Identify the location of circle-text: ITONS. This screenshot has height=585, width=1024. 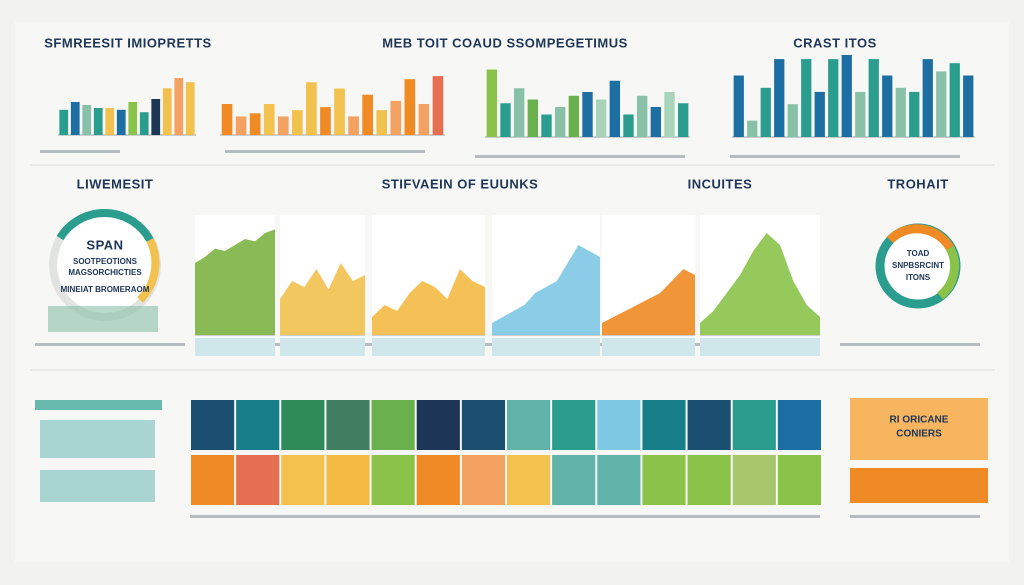
(918, 277).